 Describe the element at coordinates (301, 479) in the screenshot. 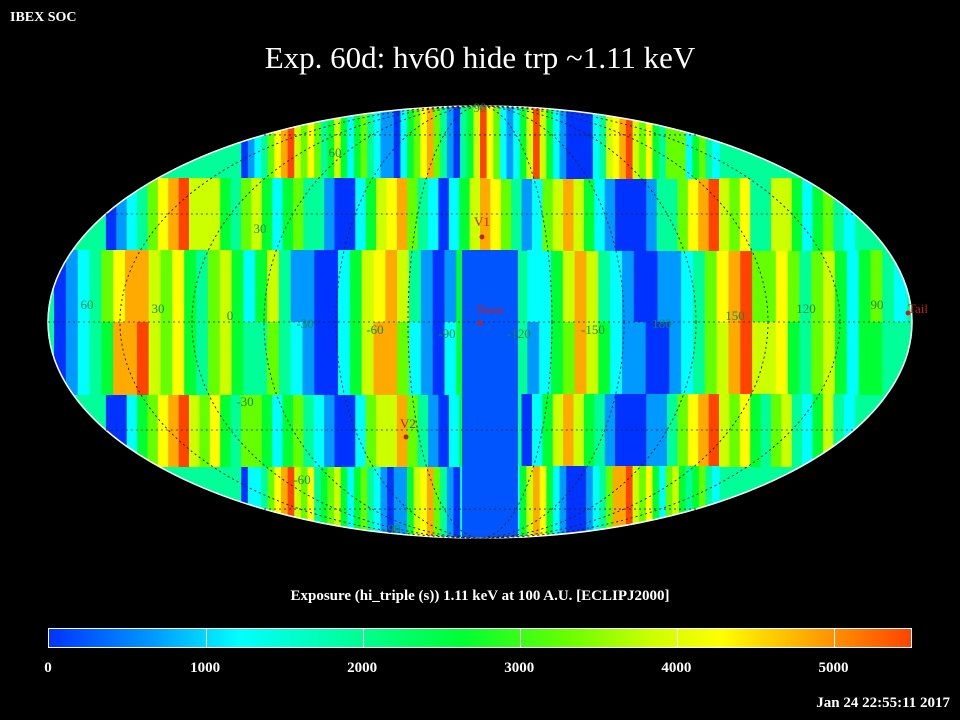

I see `latitude-label: -60` at that location.